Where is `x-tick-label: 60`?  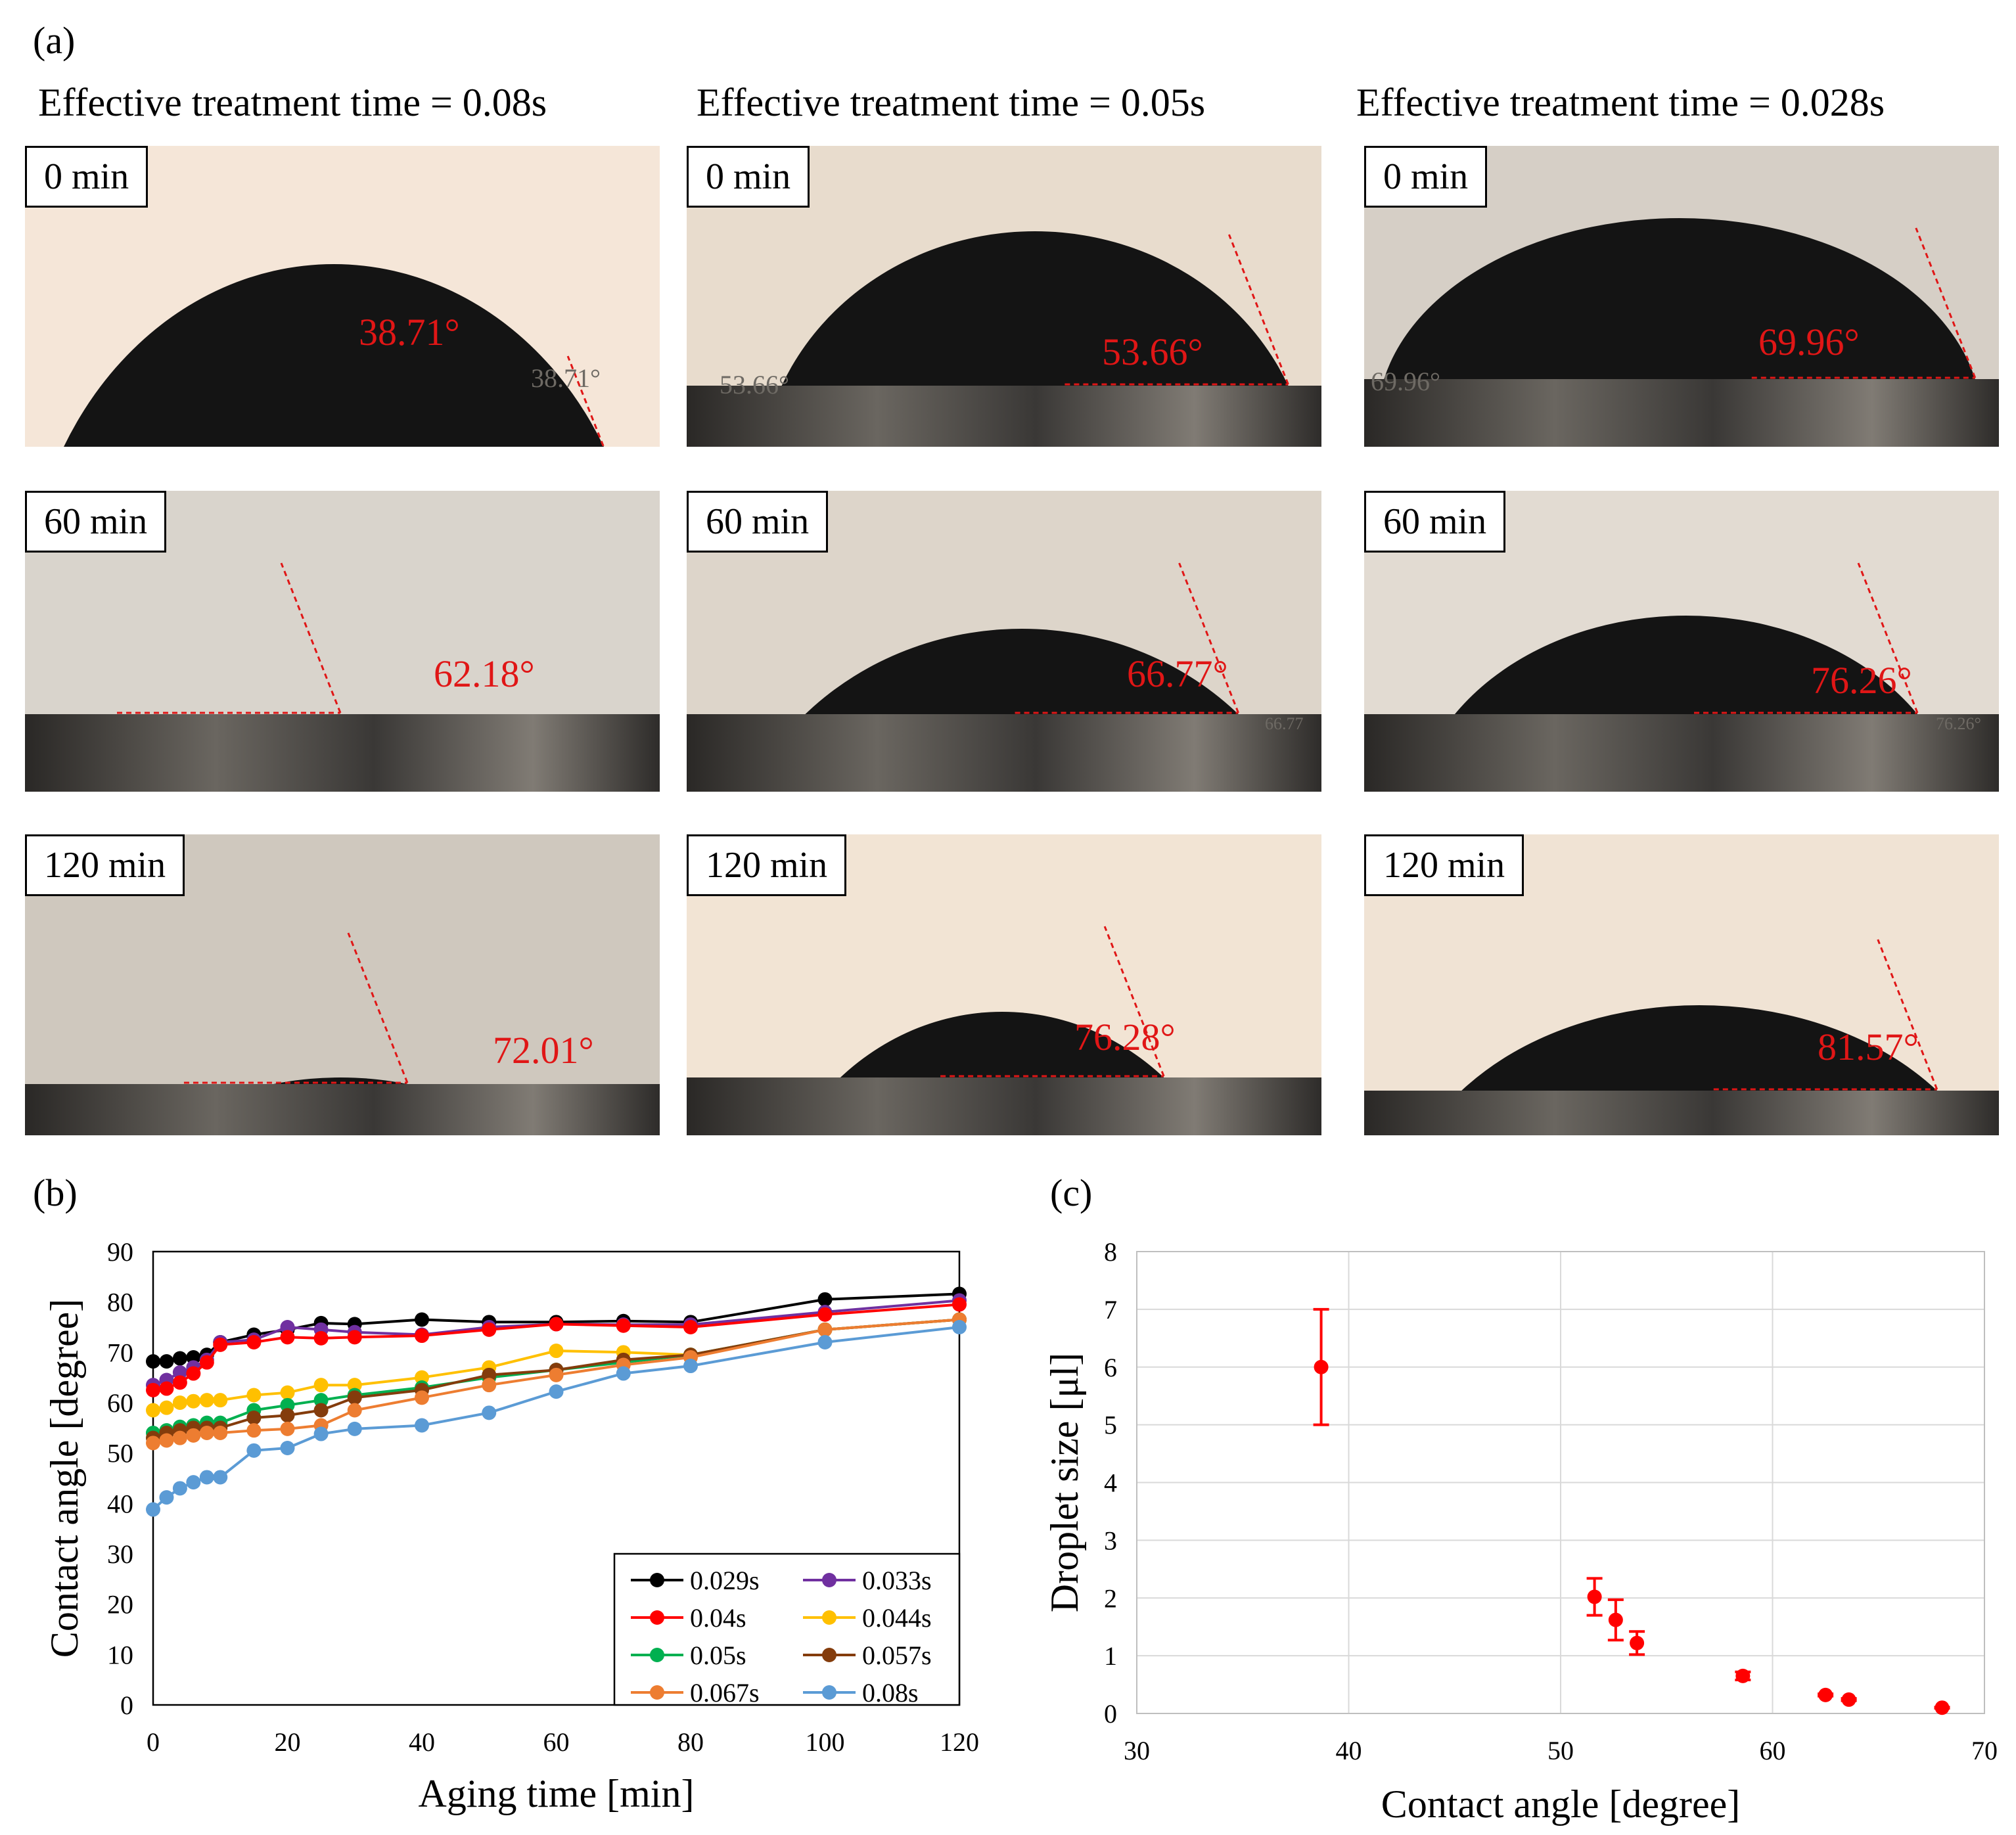
x-tick-label: 60 is located at coordinates (556, 1742).